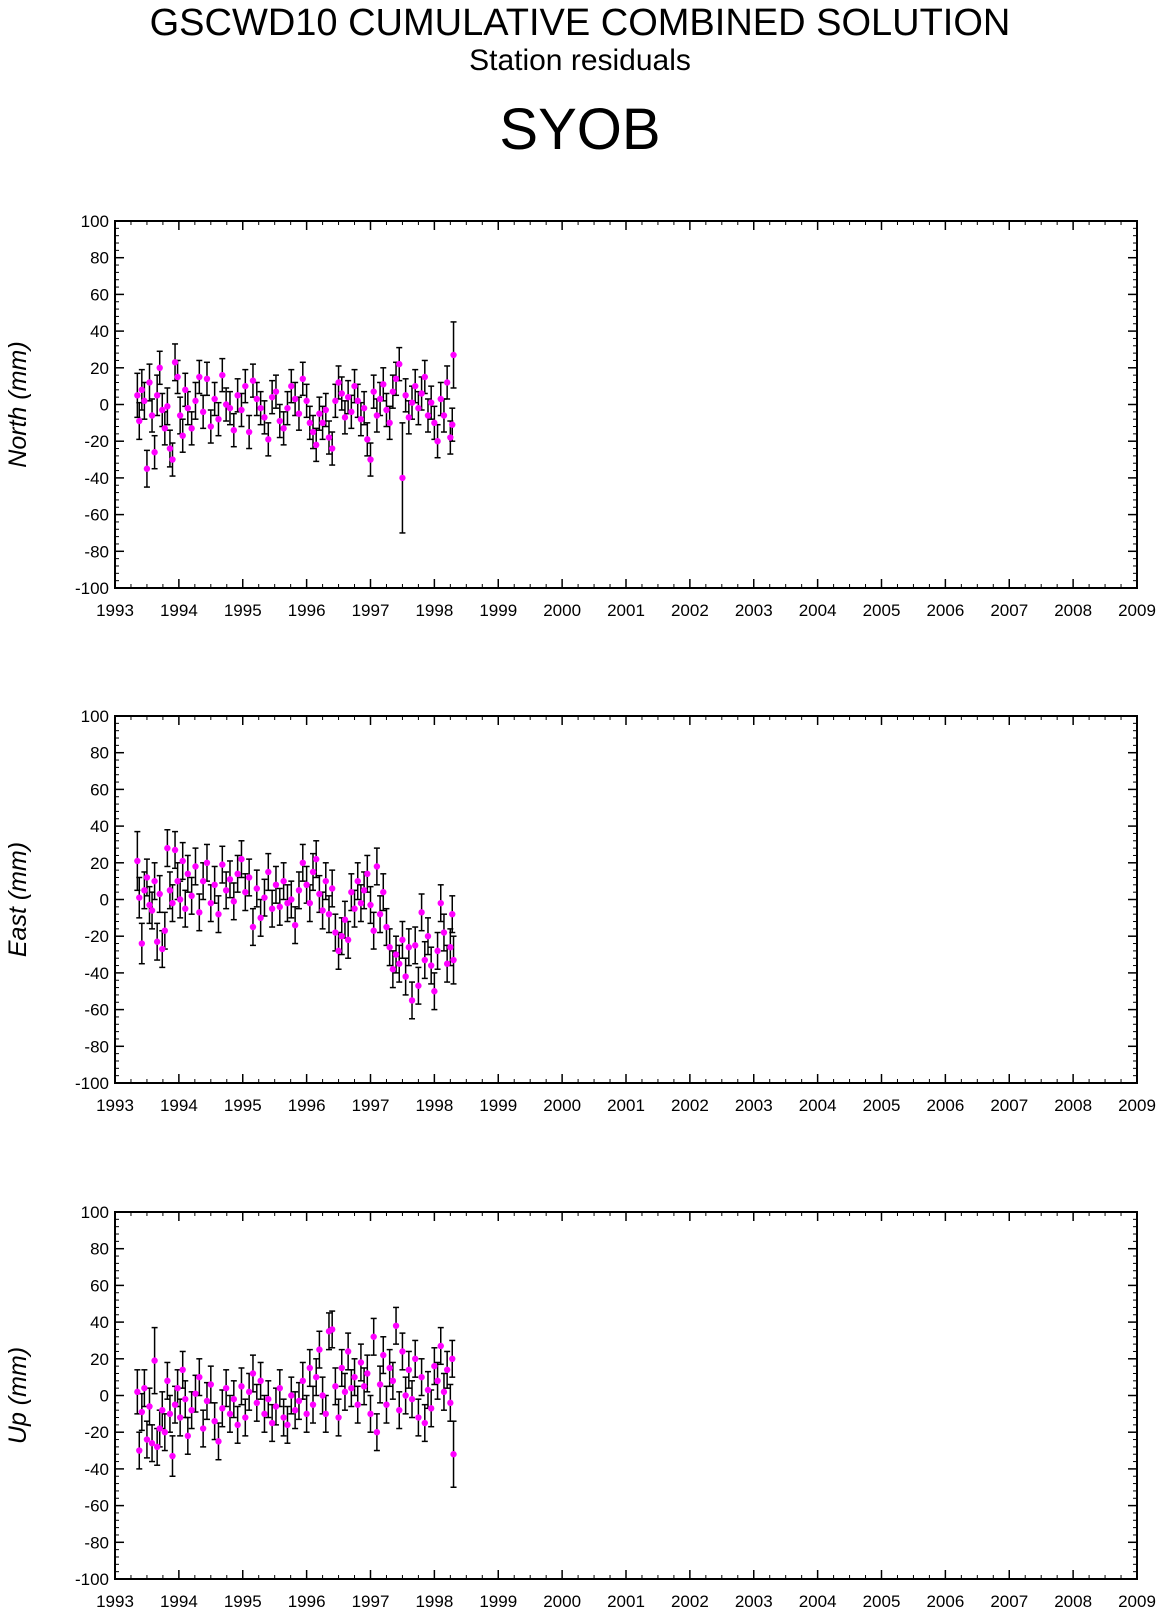 Image resolution: width=1160 pixels, height=1621 pixels. I want to click on y-tick-label: -80, so click(96, 1046).